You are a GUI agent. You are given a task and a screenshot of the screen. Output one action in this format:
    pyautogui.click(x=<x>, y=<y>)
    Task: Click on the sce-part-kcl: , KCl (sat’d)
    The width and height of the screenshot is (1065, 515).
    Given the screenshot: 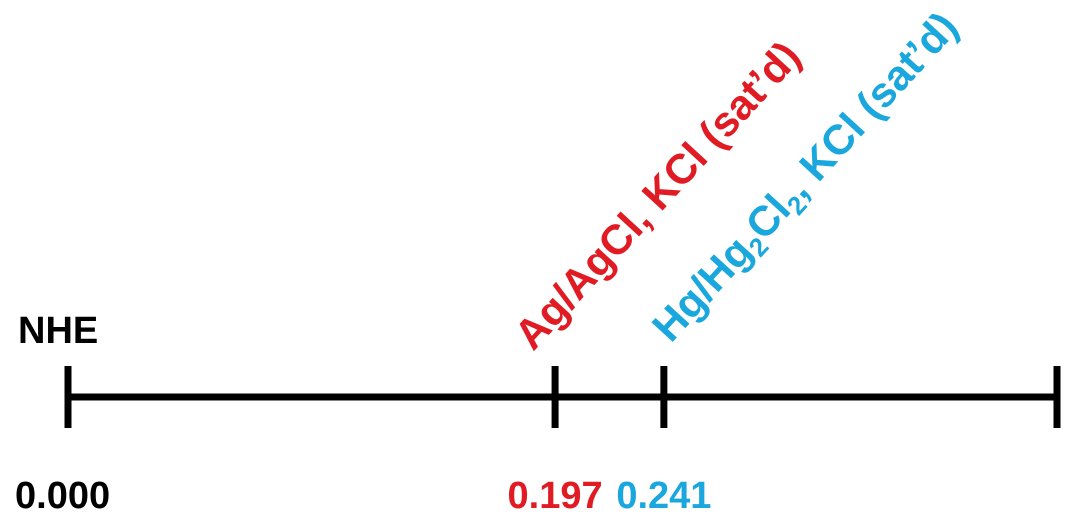 What is the action you would take?
    pyautogui.click(x=870, y=105)
    